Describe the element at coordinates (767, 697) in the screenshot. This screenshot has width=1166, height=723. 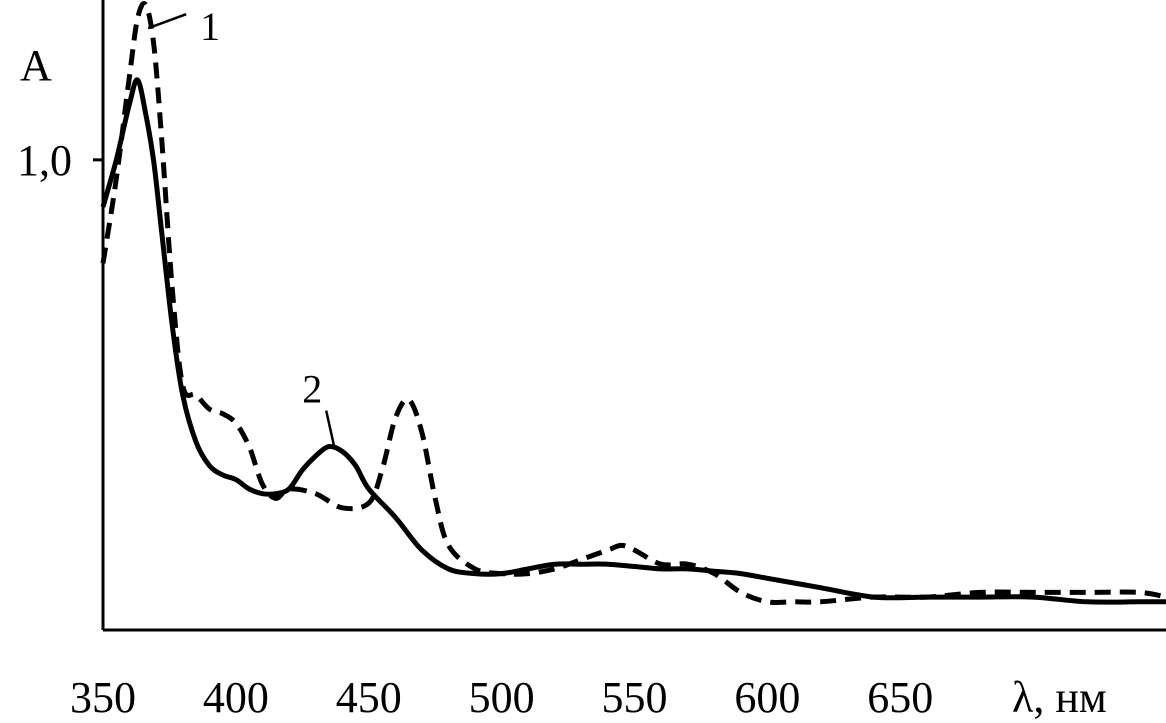
I see `x-tick-label: 600` at that location.